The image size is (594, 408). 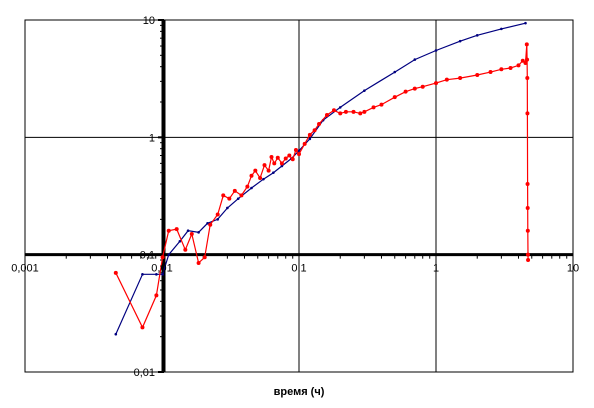 What do you see at coordinates (144, 373) in the screenshot?
I see `y-tick-label: 0,01` at bounding box center [144, 373].